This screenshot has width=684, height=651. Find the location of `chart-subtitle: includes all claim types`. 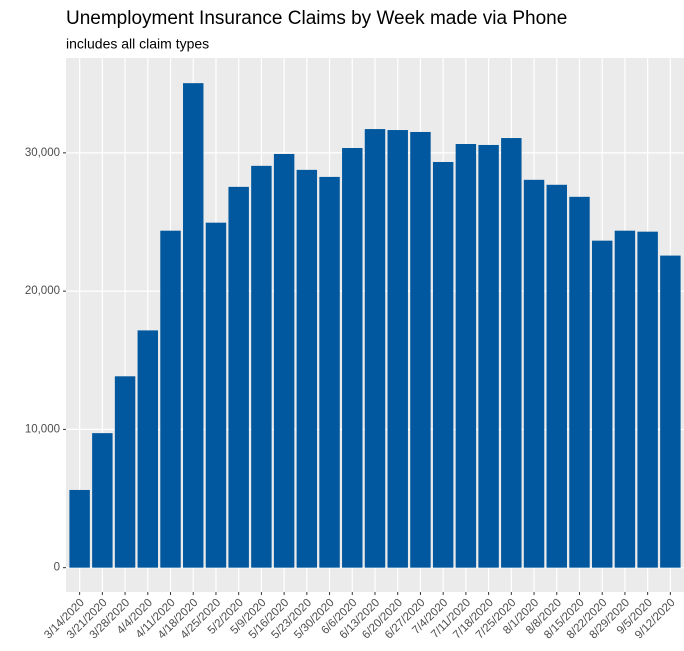

chart-subtitle: includes all claim types is located at coordinates (137, 44).